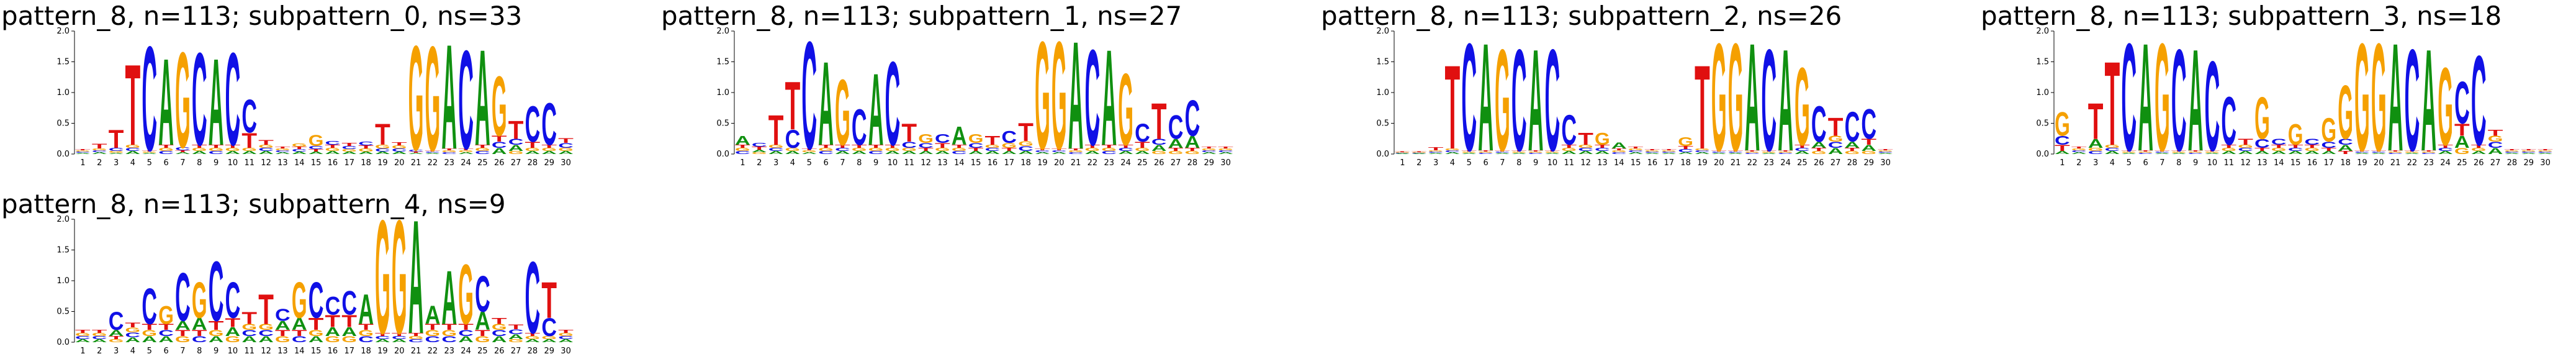 This screenshot has height=354, width=2576. What do you see at coordinates (99, 163) in the screenshot?
I see `x-tick-label: 2` at bounding box center [99, 163].